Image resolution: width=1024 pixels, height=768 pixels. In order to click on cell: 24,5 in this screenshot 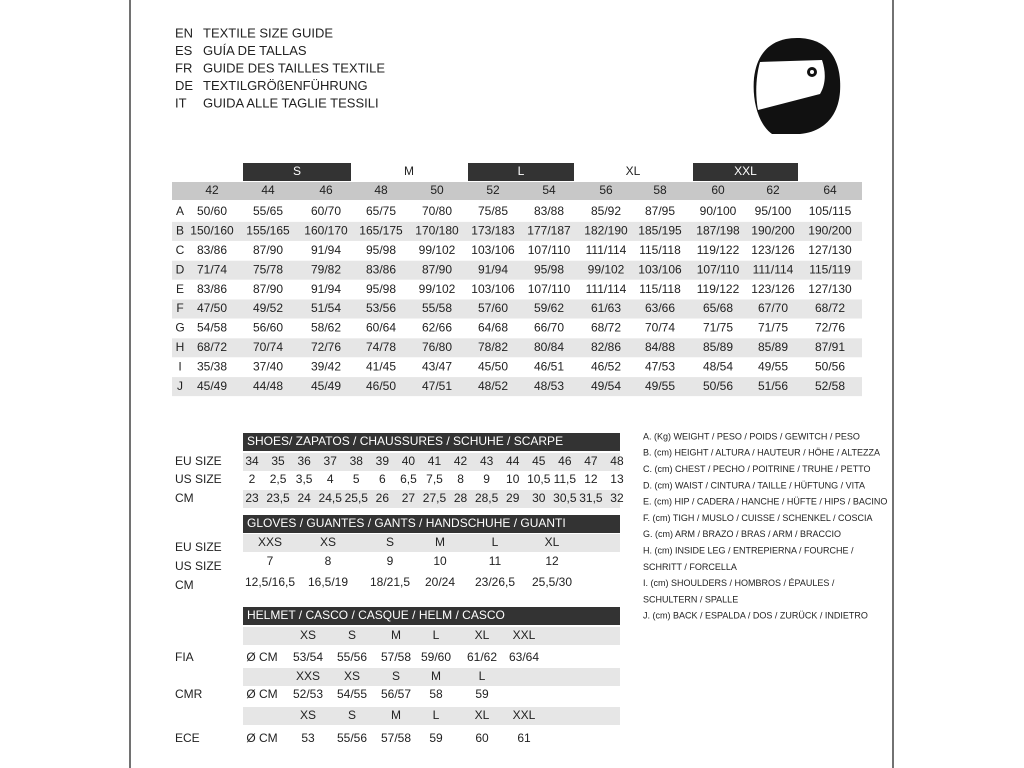, I will do `click(331, 498)`.